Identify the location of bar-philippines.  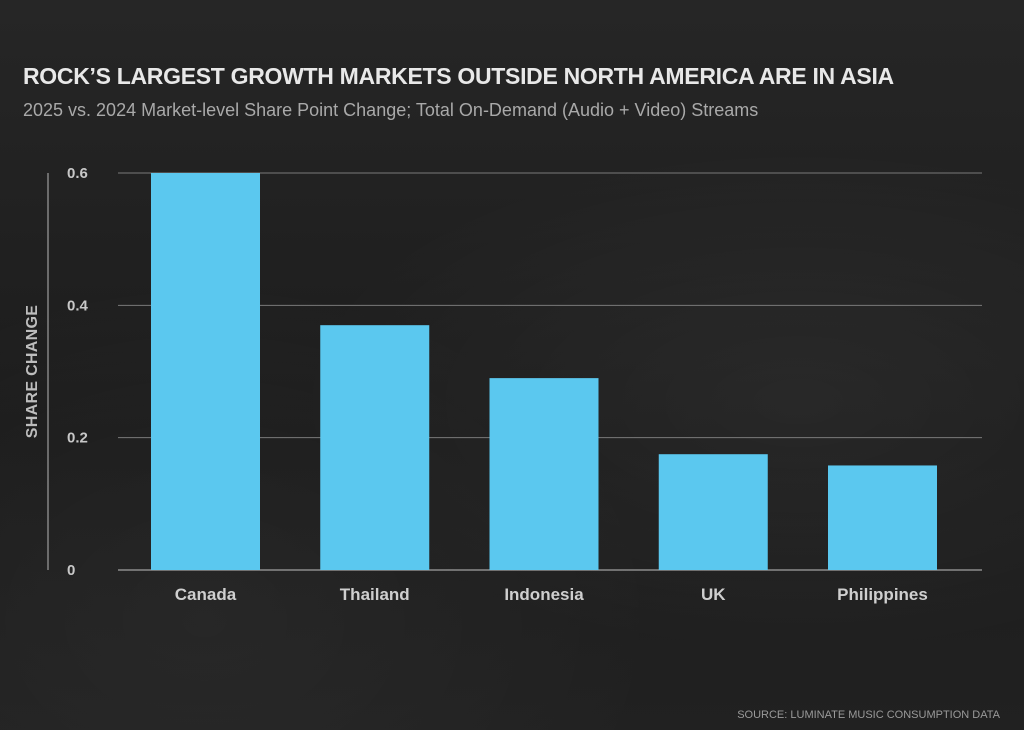
(882, 517).